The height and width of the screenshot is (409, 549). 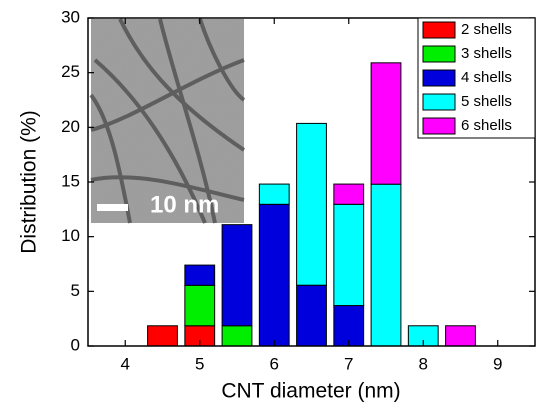 What do you see at coordinates (486, 125) in the screenshot?
I see `legend-label: 6 shells` at bounding box center [486, 125].